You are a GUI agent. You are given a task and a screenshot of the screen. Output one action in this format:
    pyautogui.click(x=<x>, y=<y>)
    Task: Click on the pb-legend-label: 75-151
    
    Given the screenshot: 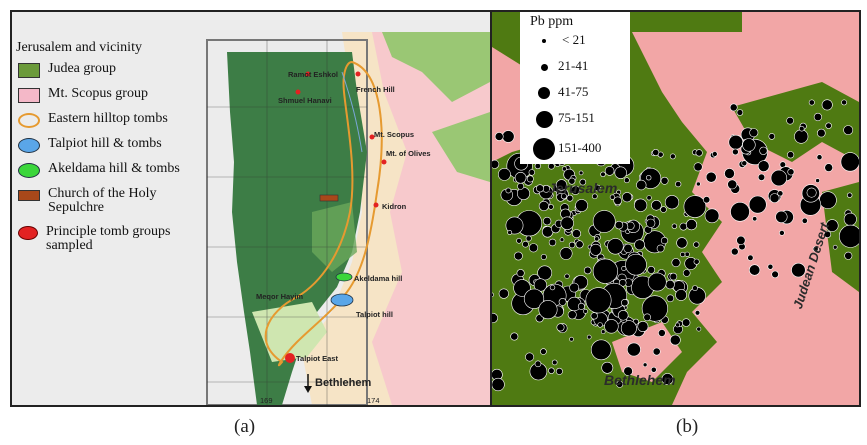 What is the action you would take?
    pyautogui.click(x=576, y=117)
    